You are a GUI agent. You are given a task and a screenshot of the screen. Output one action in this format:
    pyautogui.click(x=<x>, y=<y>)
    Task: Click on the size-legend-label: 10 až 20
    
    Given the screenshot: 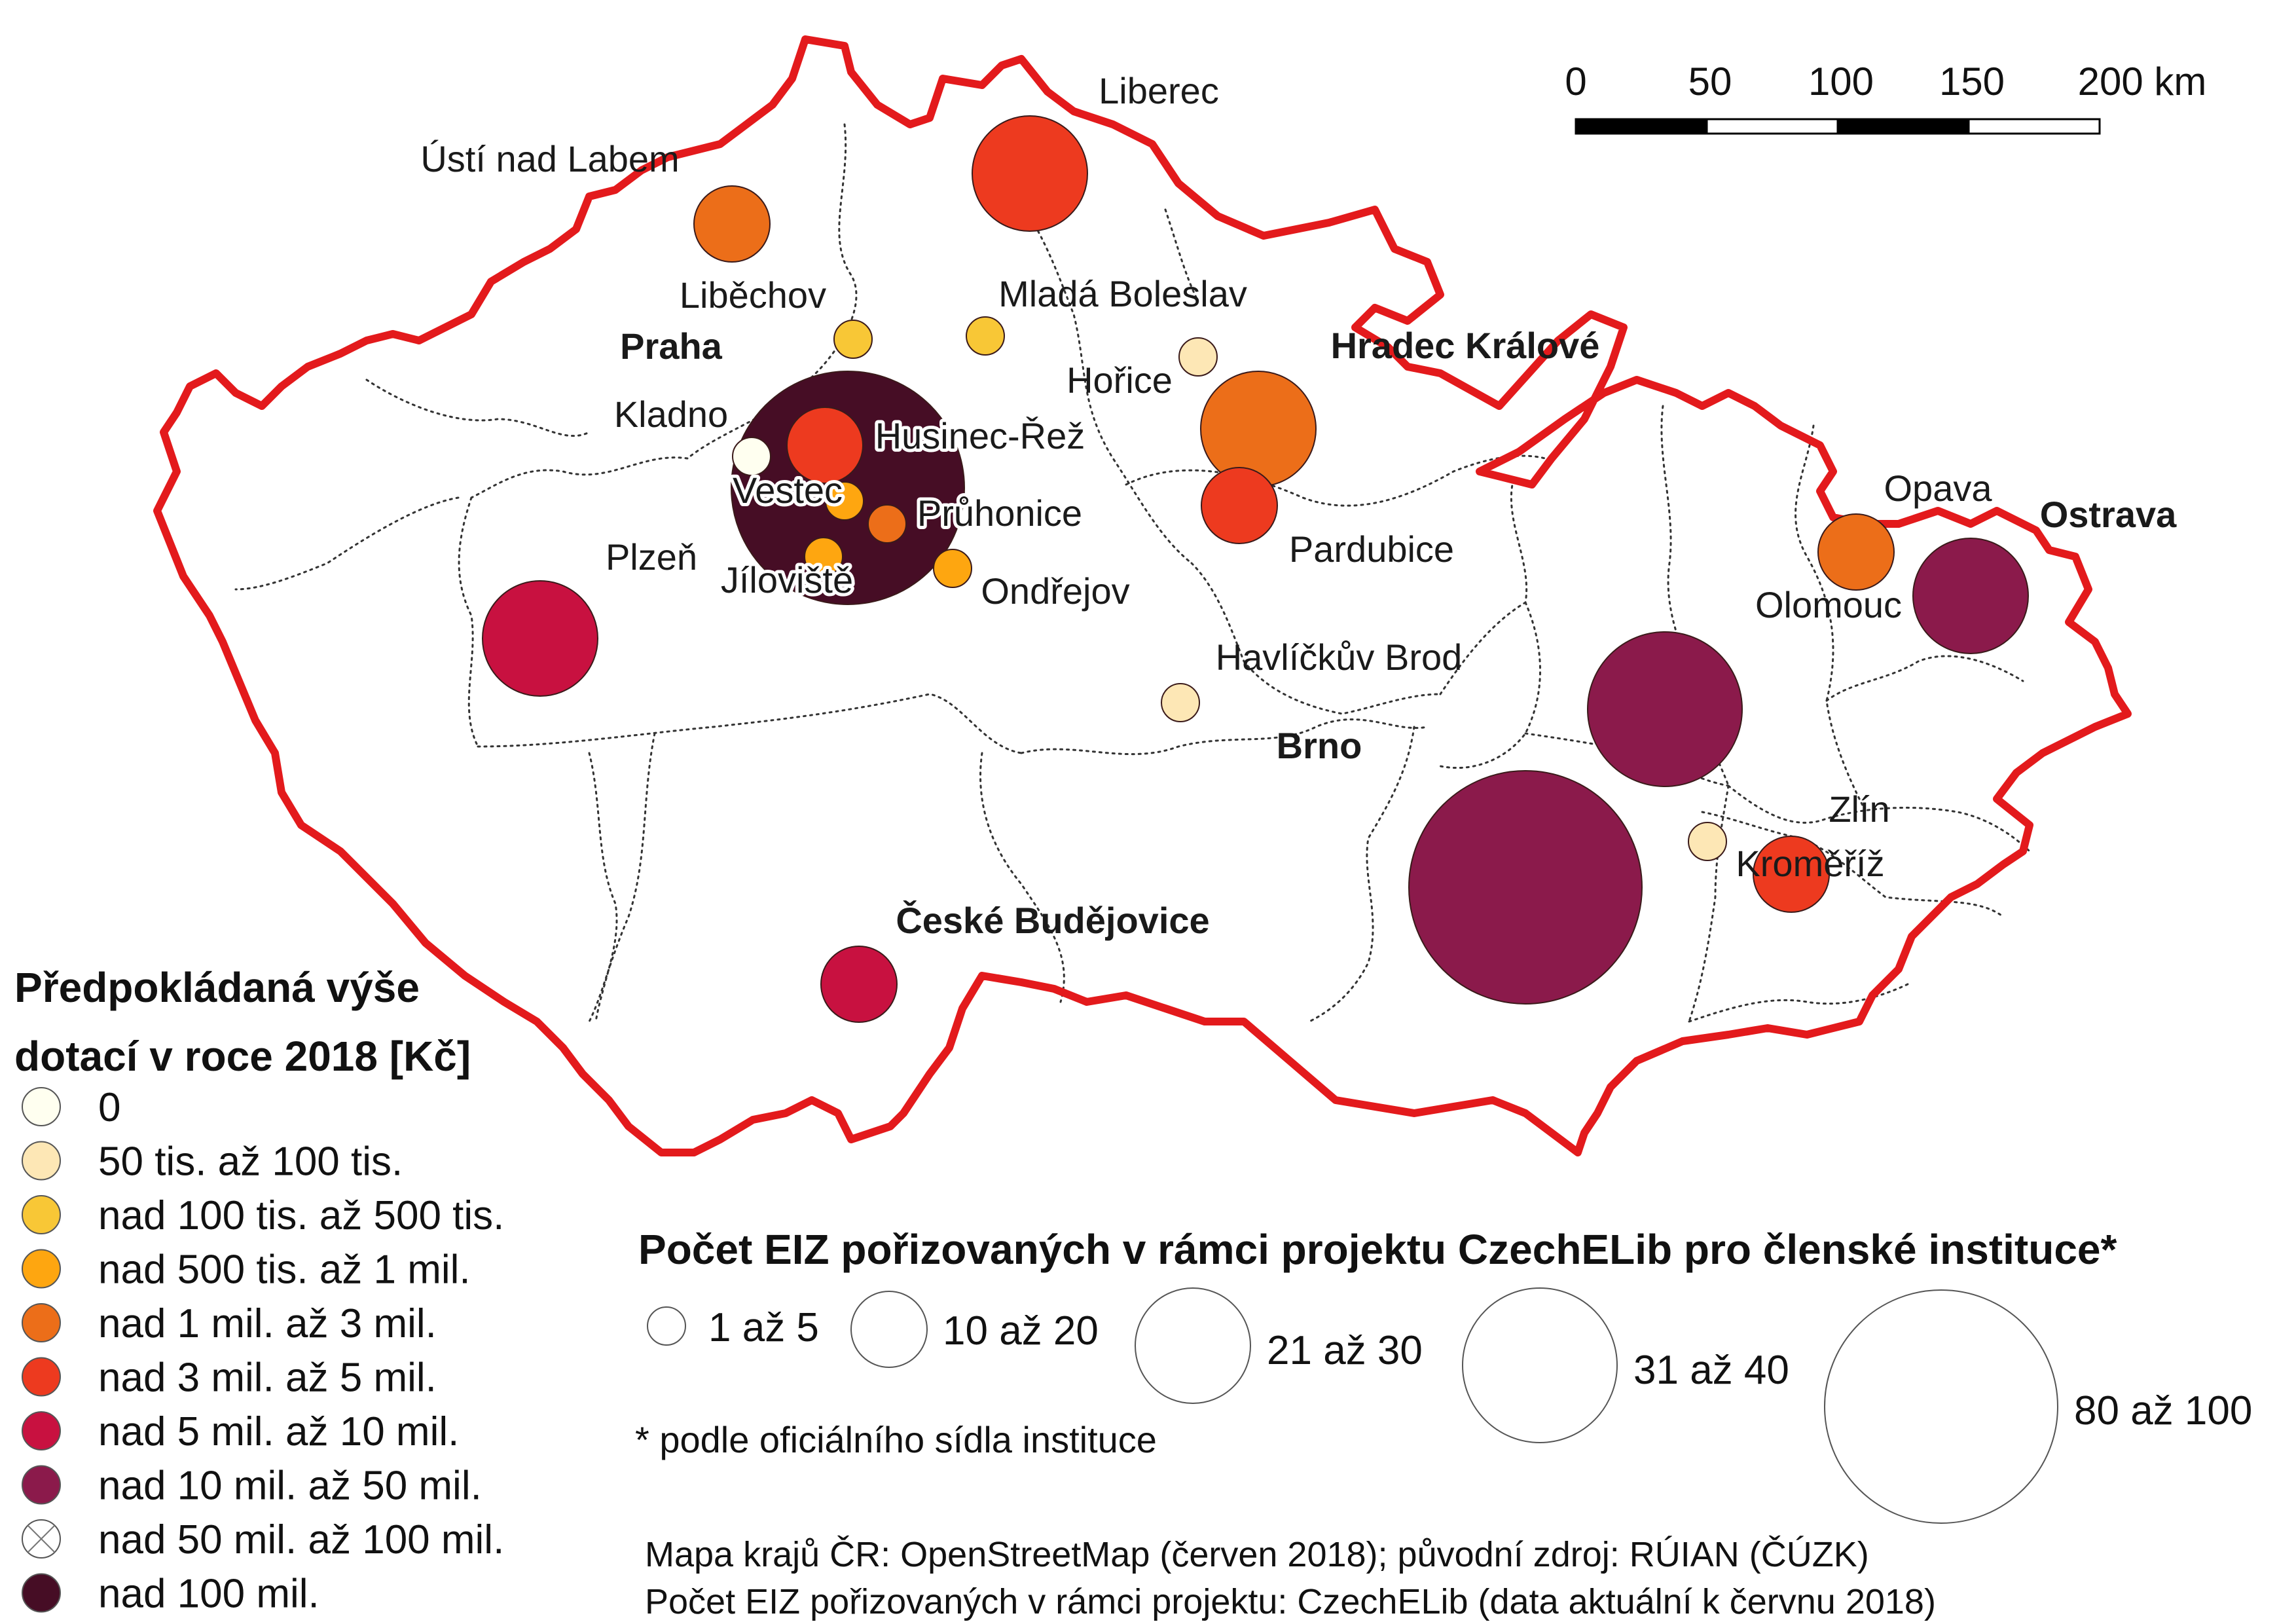 What is the action you would take?
    pyautogui.click(x=1021, y=1331)
    